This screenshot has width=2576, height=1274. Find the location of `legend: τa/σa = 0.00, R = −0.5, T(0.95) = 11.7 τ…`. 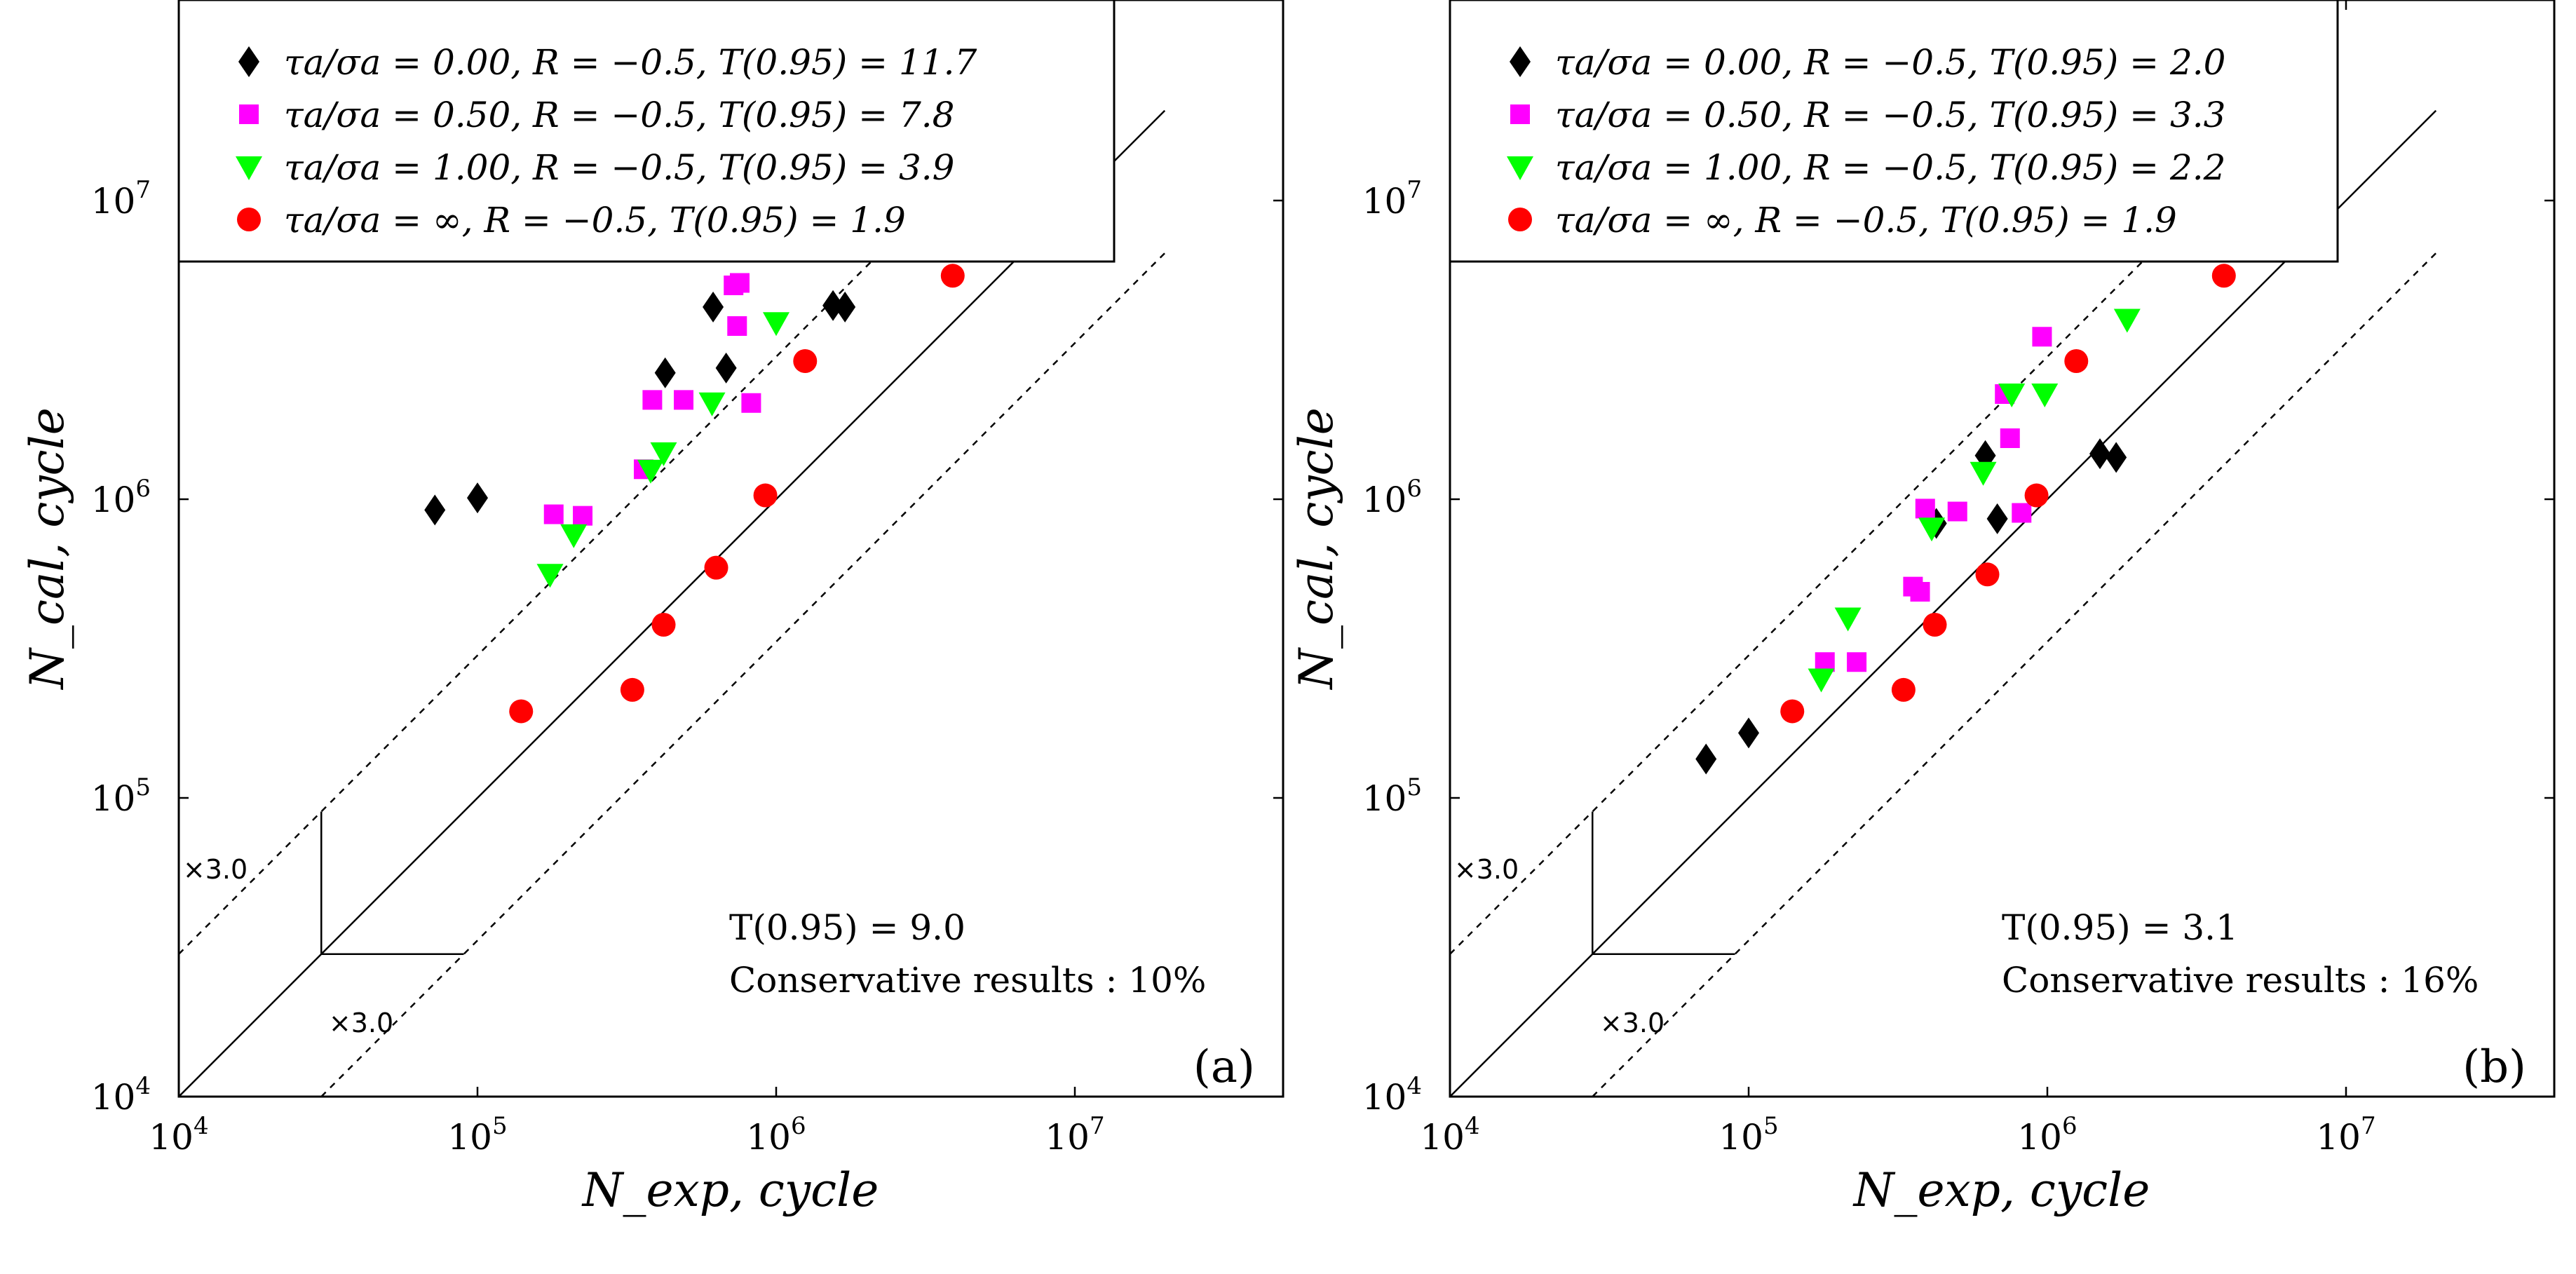

legend: τa/σa = 0.00, R = −0.5, T(0.95) = 11.7 τ… is located at coordinates (646, 131).